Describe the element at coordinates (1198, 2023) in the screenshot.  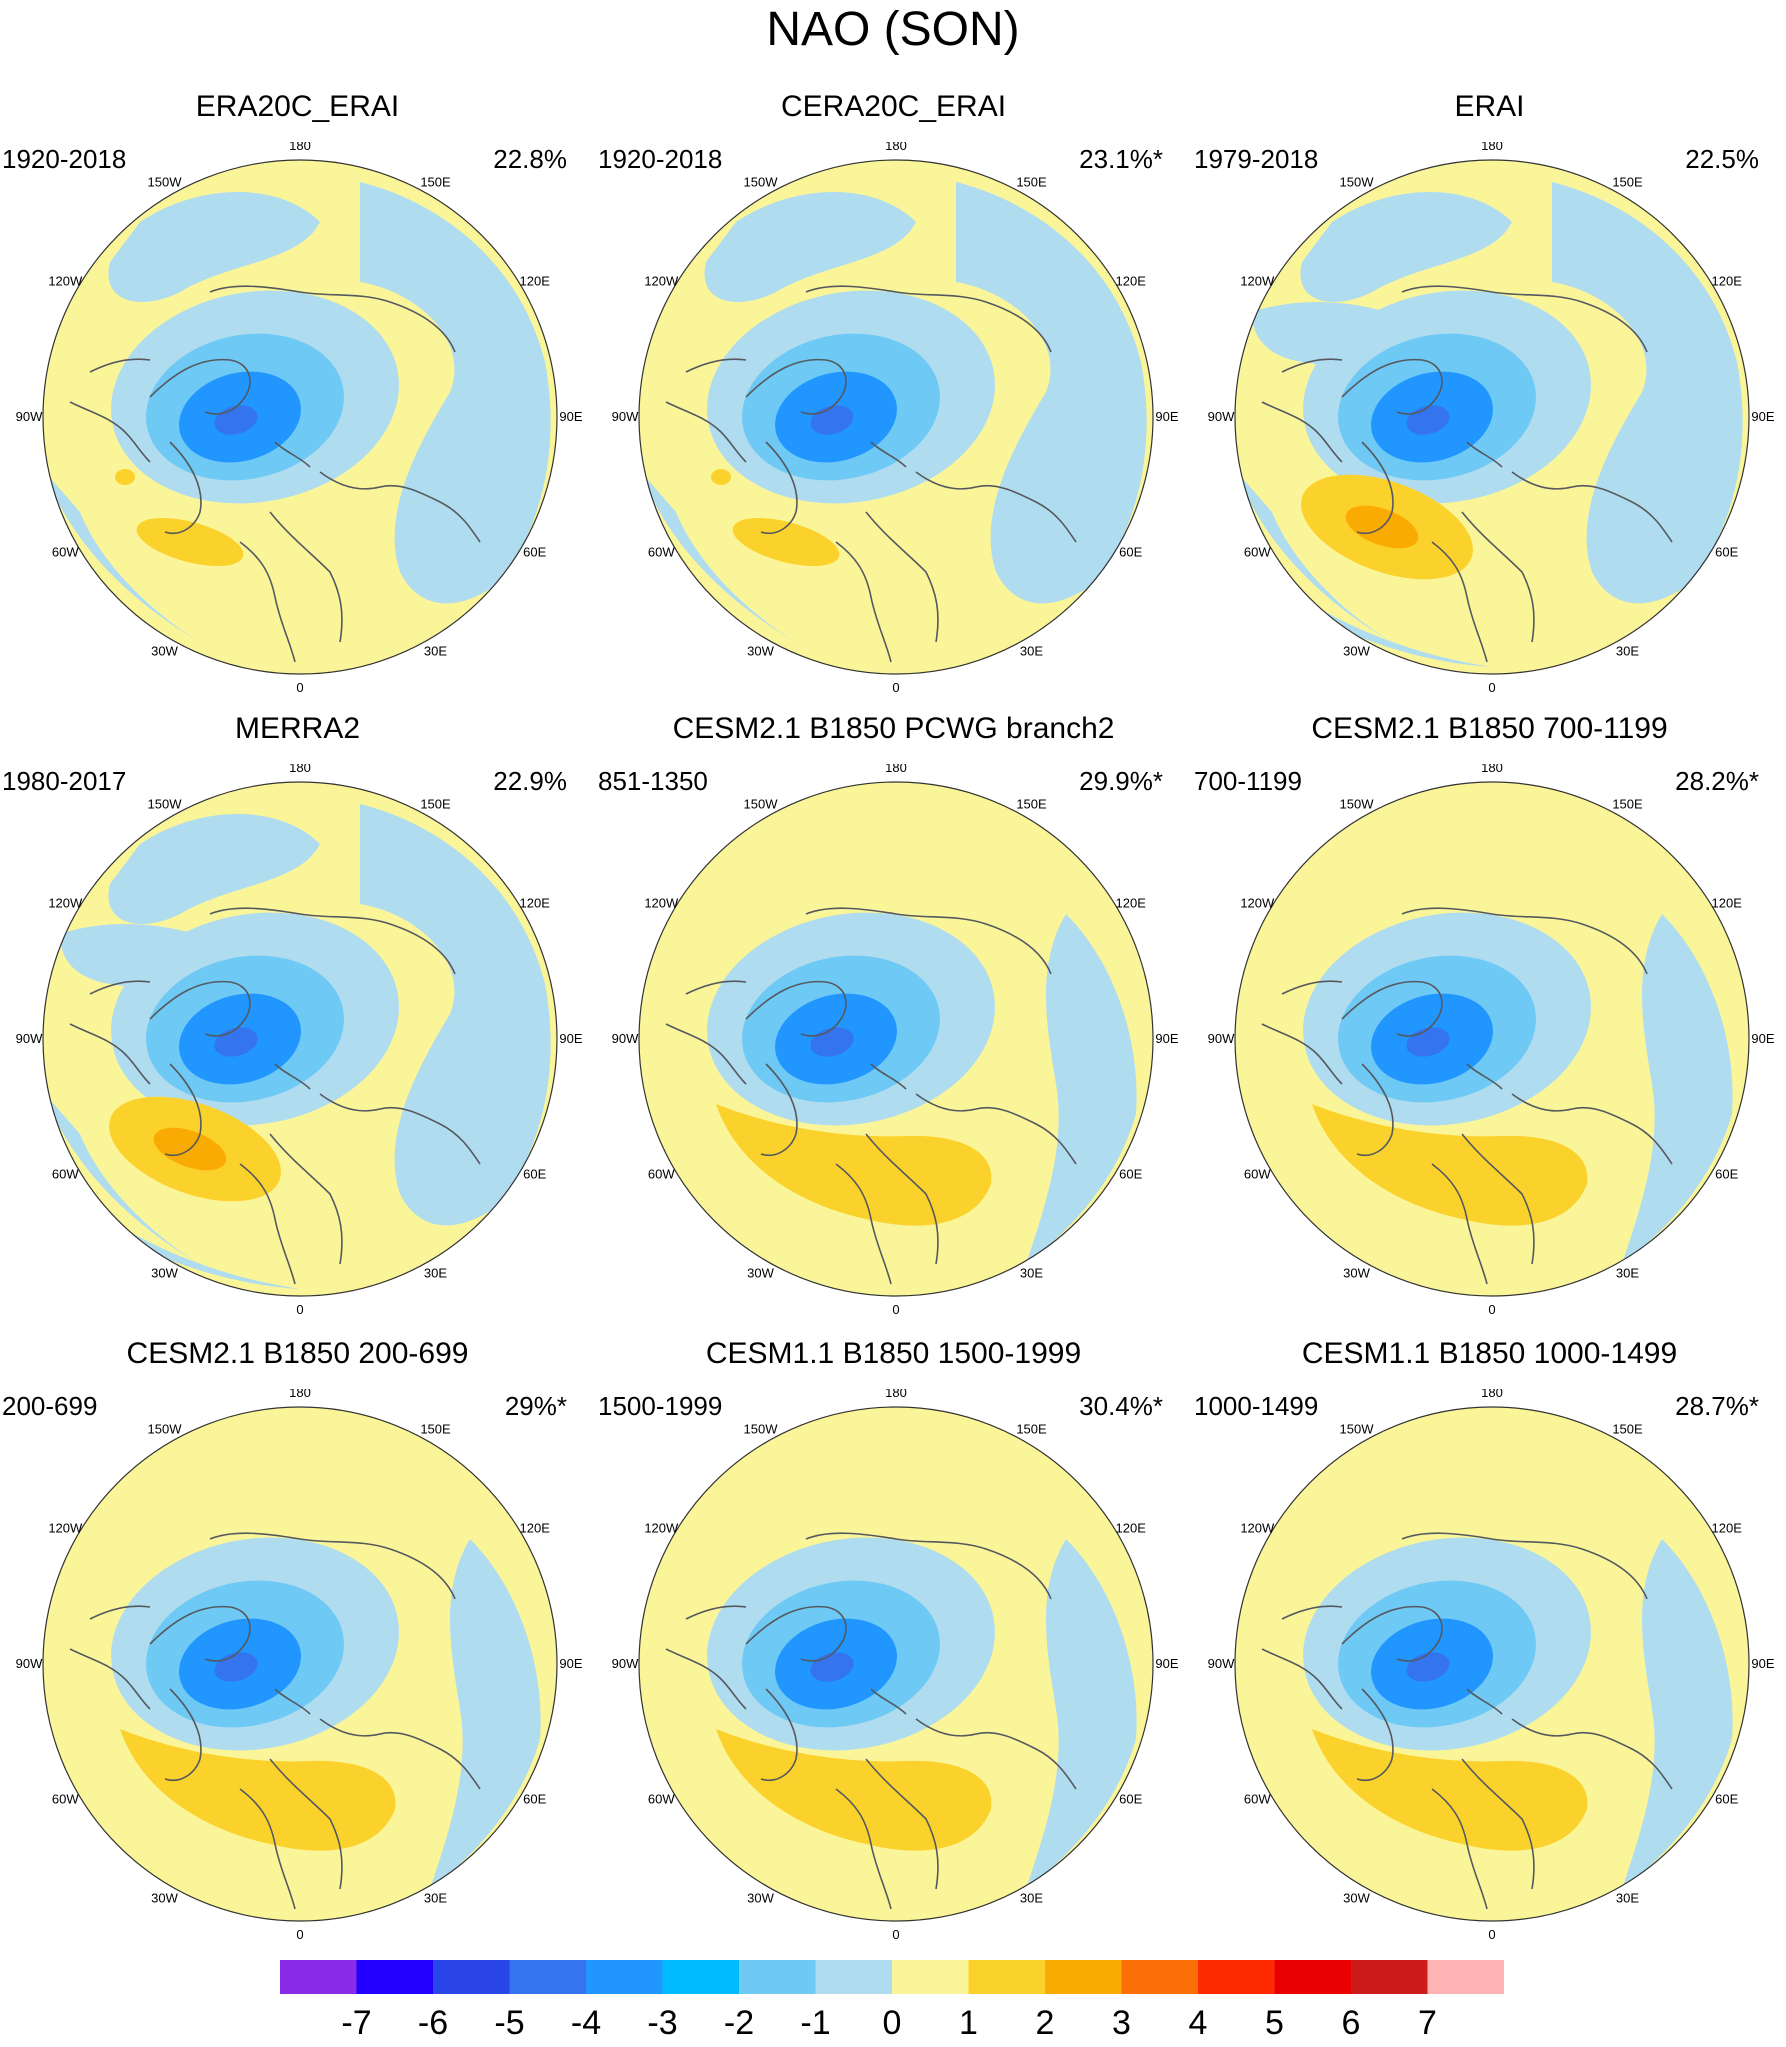
I see `colorbar-label: 4` at that location.